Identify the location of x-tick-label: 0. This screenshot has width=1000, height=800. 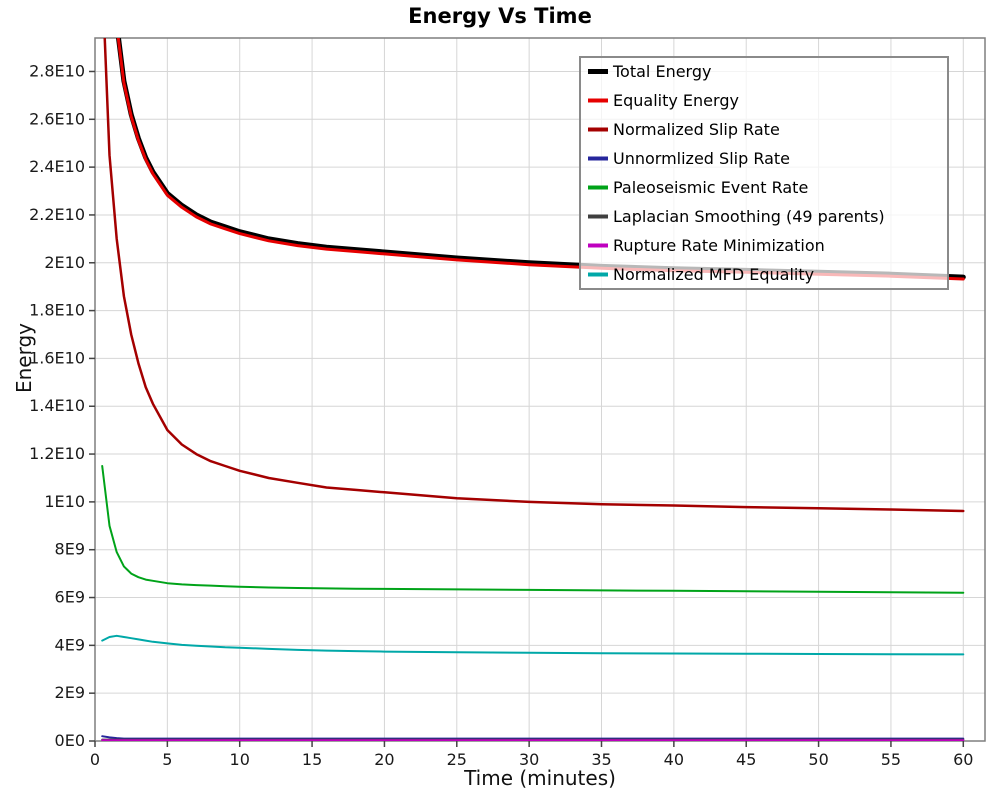
(95, 759).